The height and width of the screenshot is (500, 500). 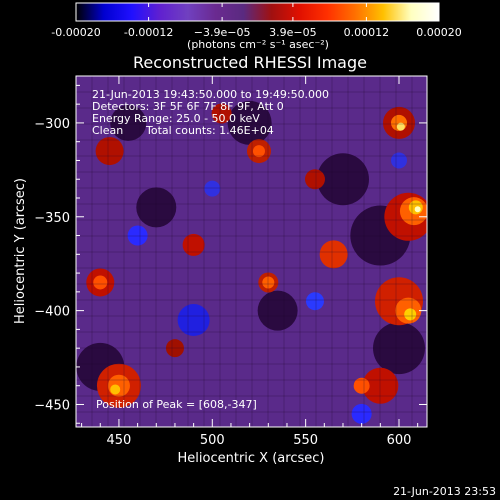 What do you see at coordinates (305, 440) in the screenshot?
I see `x-tick-label: 550` at bounding box center [305, 440].